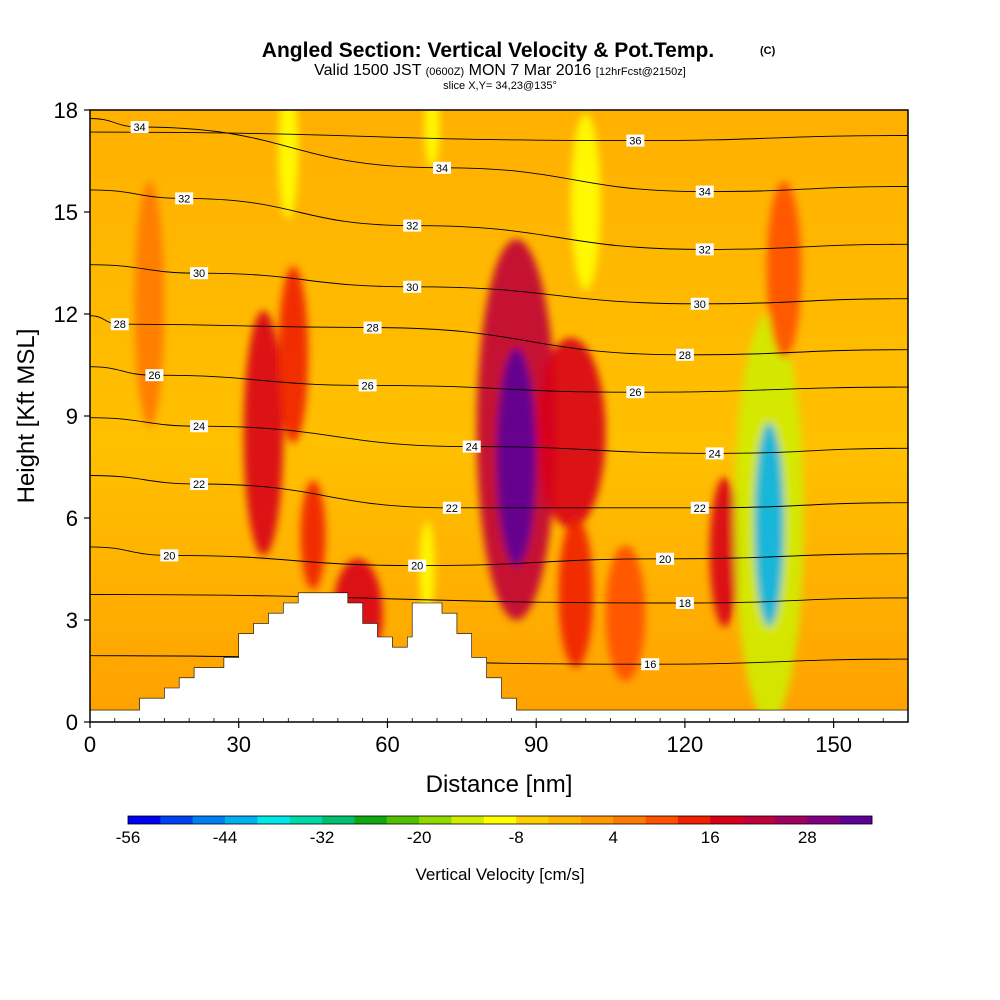 The height and width of the screenshot is (1000, 1000). I want to click on theta-label-22-2: 22, so click(700, 509).